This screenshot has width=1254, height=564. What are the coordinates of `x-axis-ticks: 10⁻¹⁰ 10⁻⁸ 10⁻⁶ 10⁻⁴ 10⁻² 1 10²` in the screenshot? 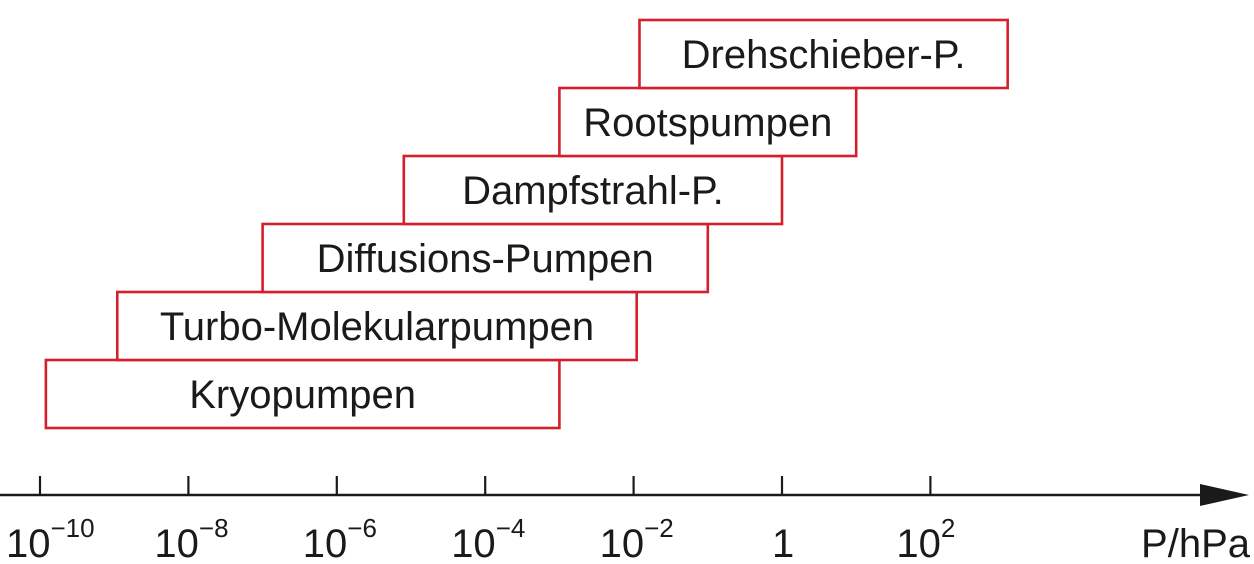 It's located at (480, 520).